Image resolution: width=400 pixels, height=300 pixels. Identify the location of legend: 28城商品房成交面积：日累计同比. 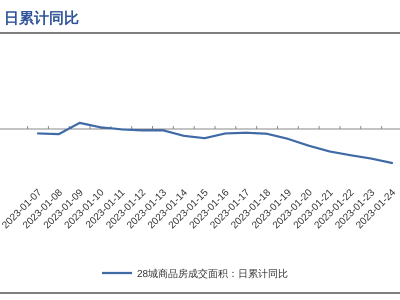
(195, 274).